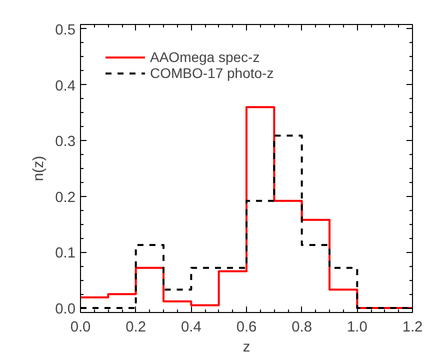 The image size is (436, 363). What do you see at coordinates (246, 328) in the screenshot?
I see `x-tick-label: 0.6` at bounding box center [246, 328].